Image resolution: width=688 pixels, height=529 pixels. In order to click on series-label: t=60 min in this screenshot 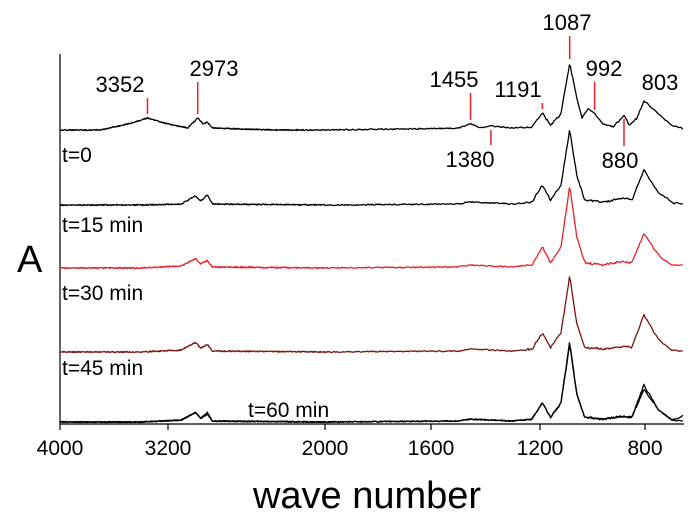, I will do `click(288, 410)`.